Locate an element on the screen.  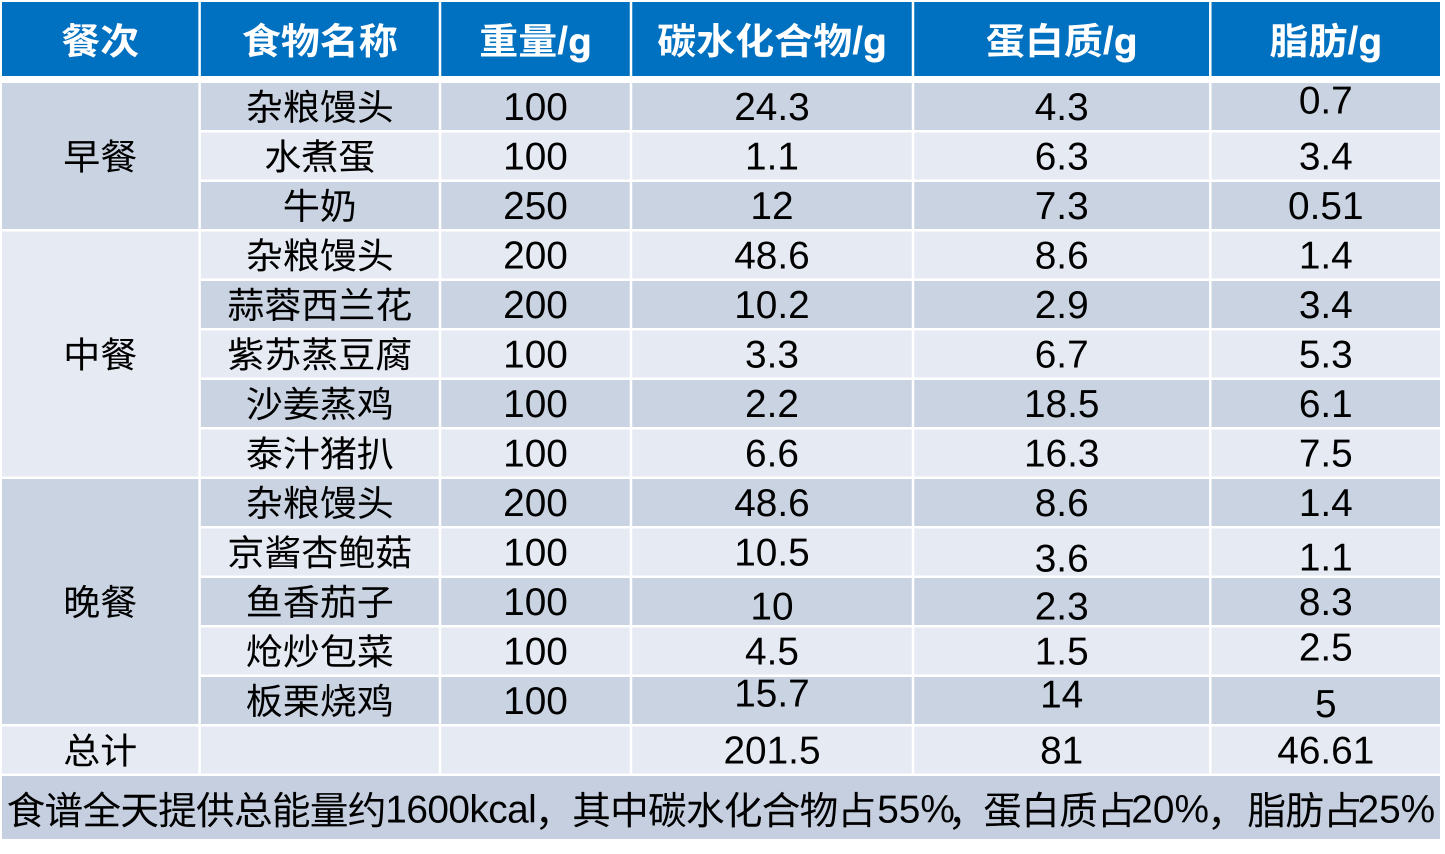
svg-text: 10.2 is located at coordinates (772, 305).